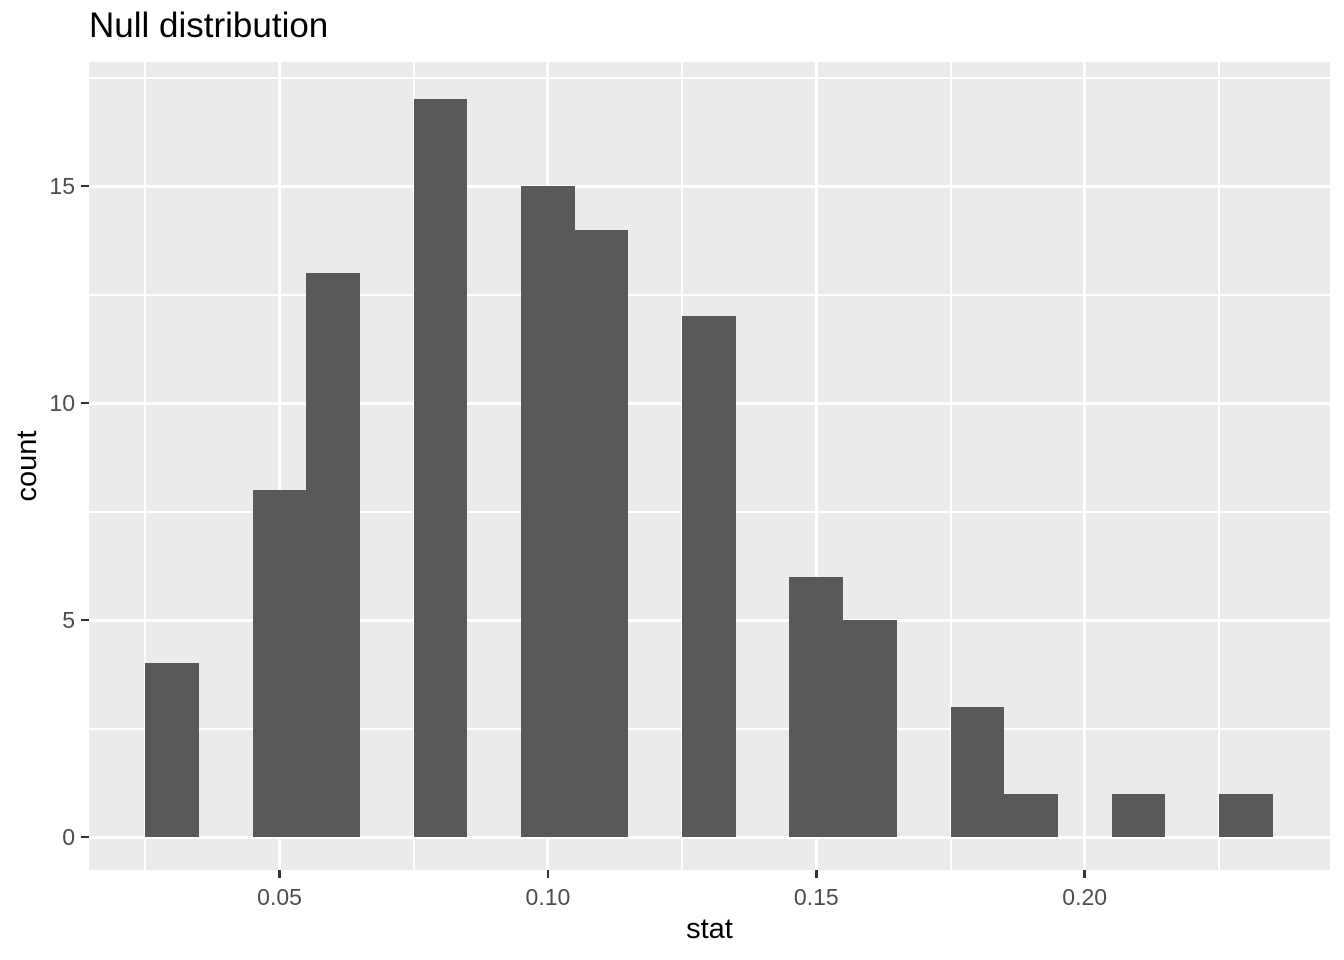  Describe the element at coordinates (27, 466) in the screenshot. I see `y-axis-title: count` at that location.